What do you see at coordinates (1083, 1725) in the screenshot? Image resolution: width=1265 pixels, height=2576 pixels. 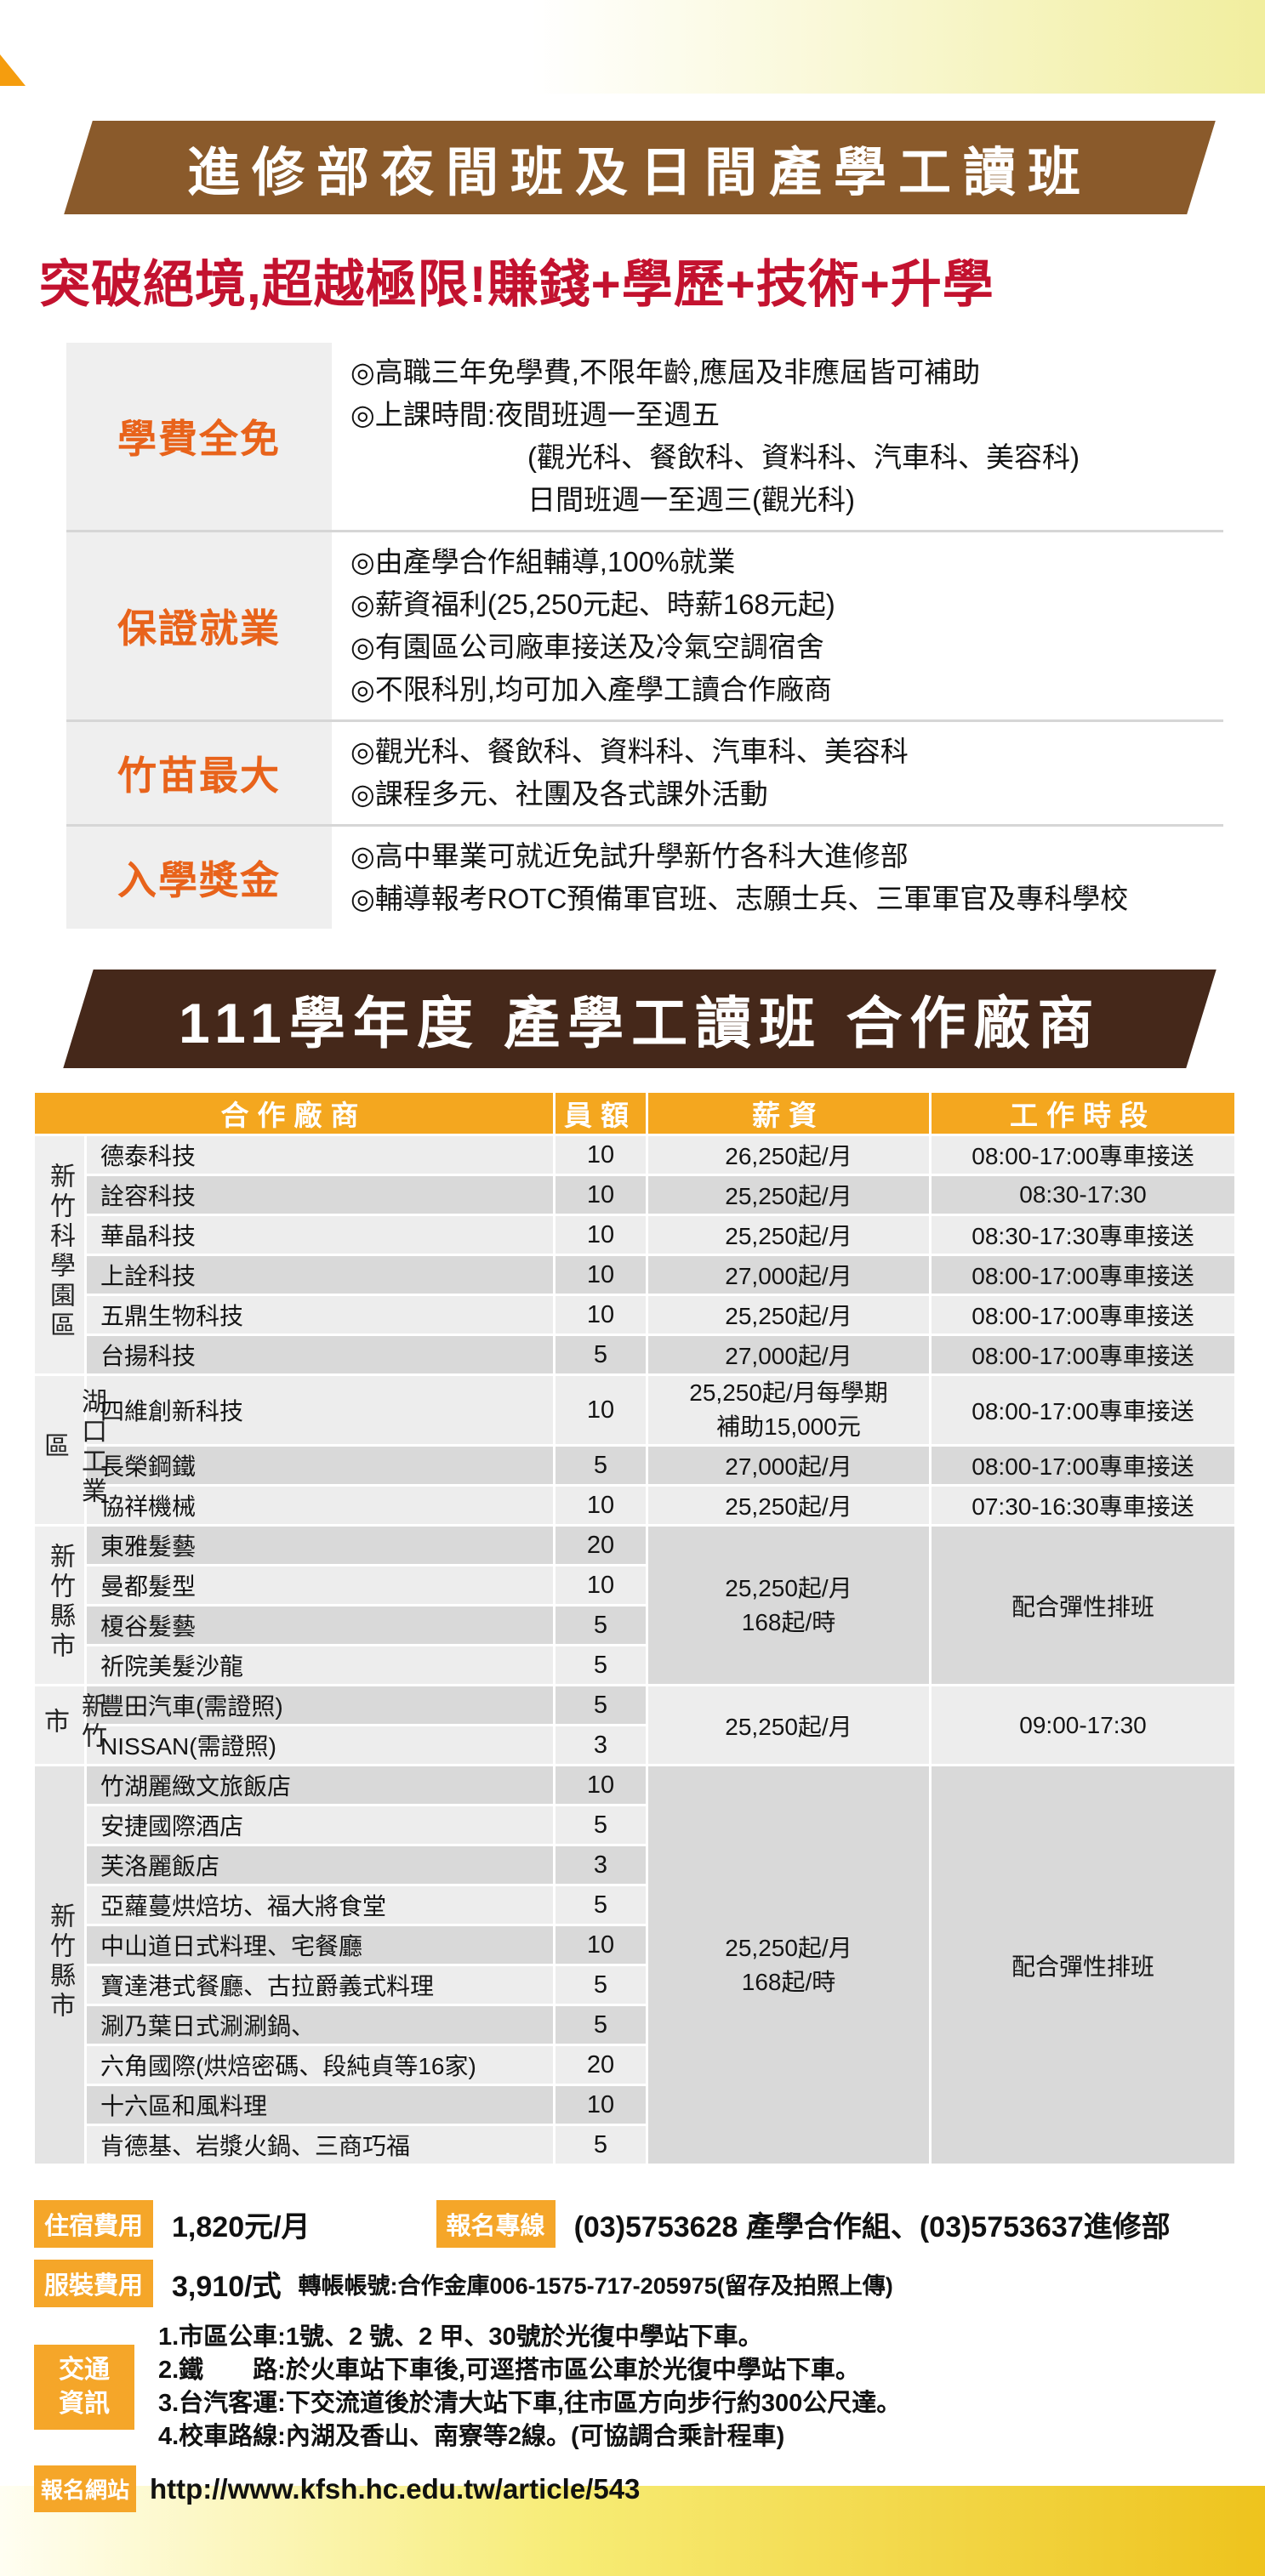 I see `hours-merged: 09:00-17:30` at bounding box center [1083, 1725].